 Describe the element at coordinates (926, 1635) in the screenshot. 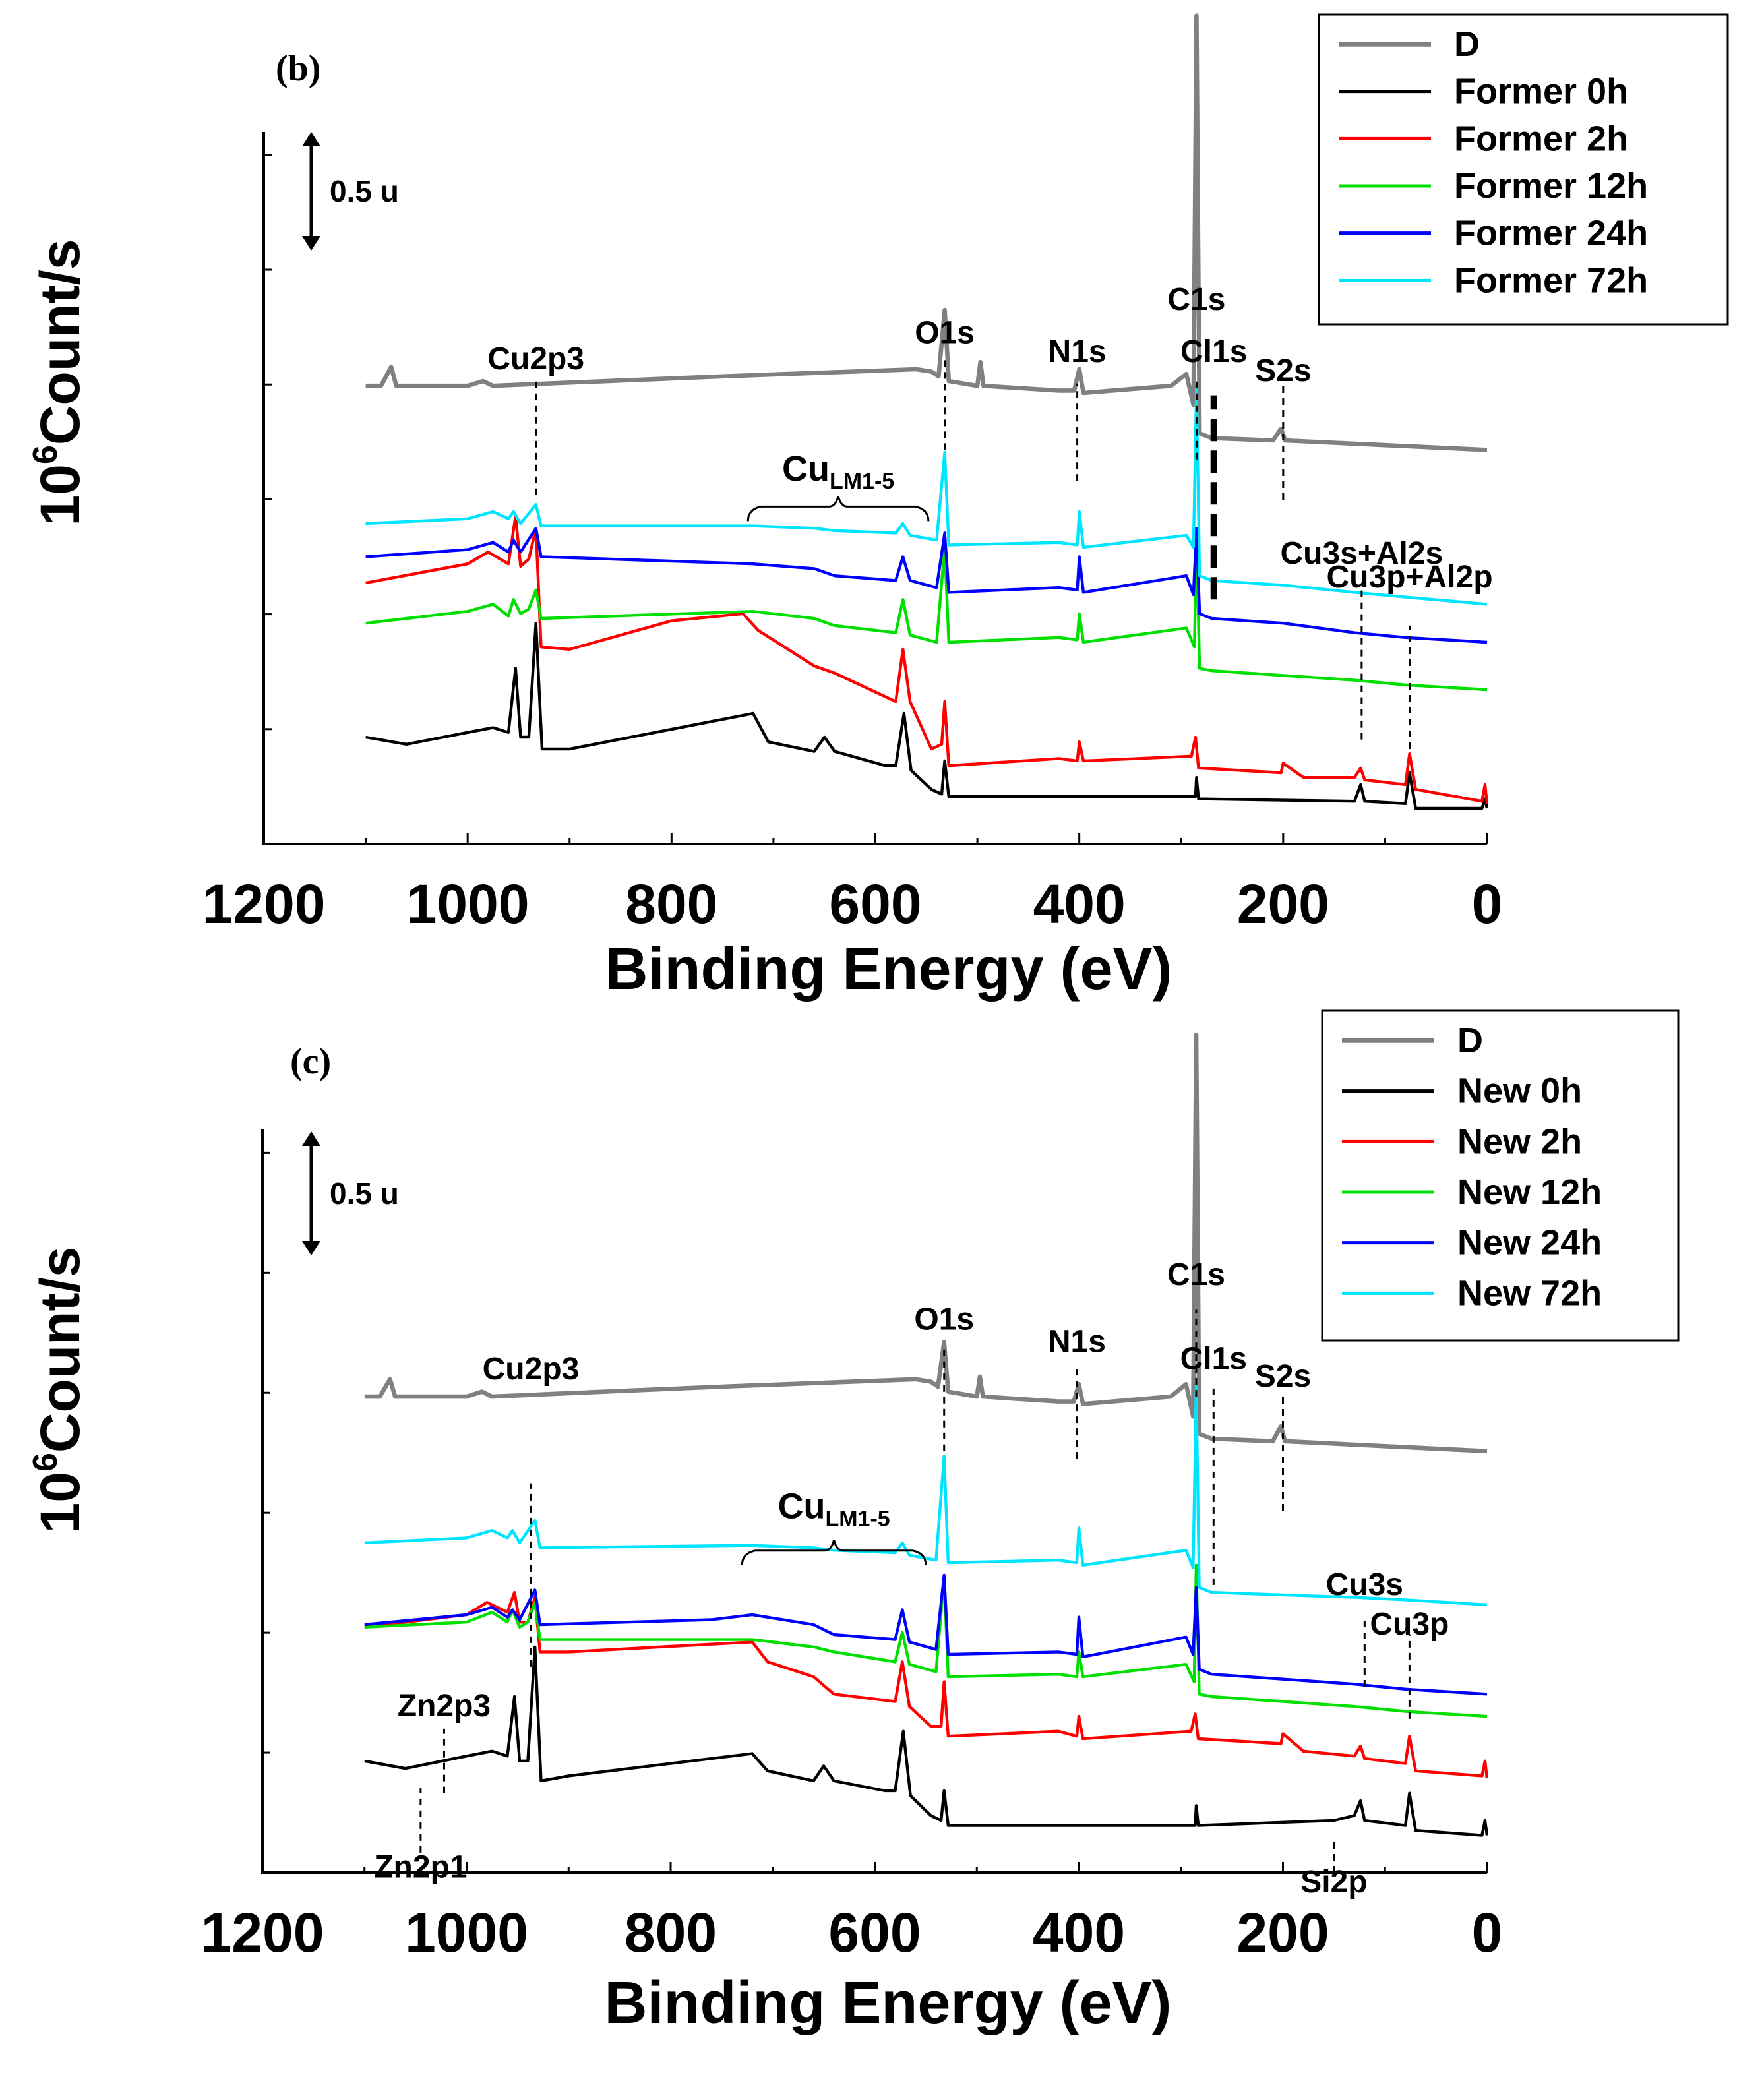

I see `series-line-new-24h` at that location.